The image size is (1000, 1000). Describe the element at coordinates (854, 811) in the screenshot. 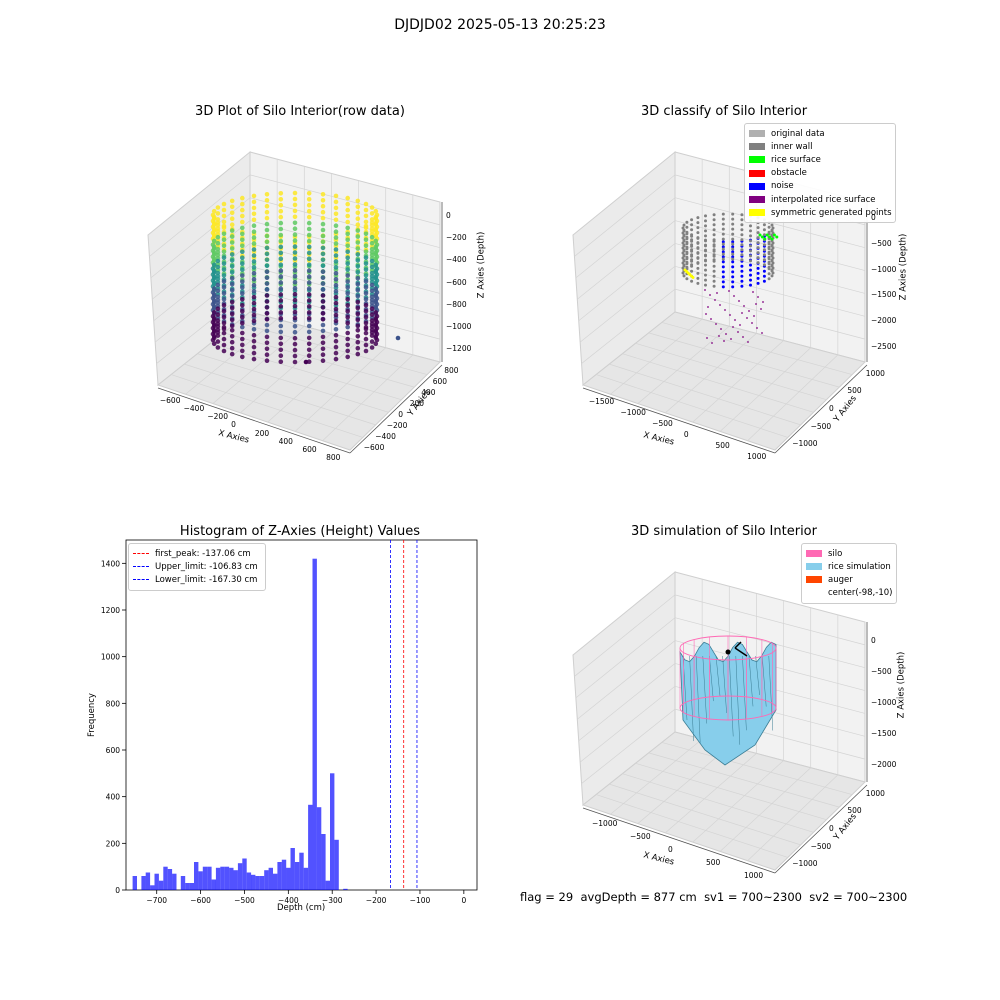

I see `simulation-ytick: 500` at that location.